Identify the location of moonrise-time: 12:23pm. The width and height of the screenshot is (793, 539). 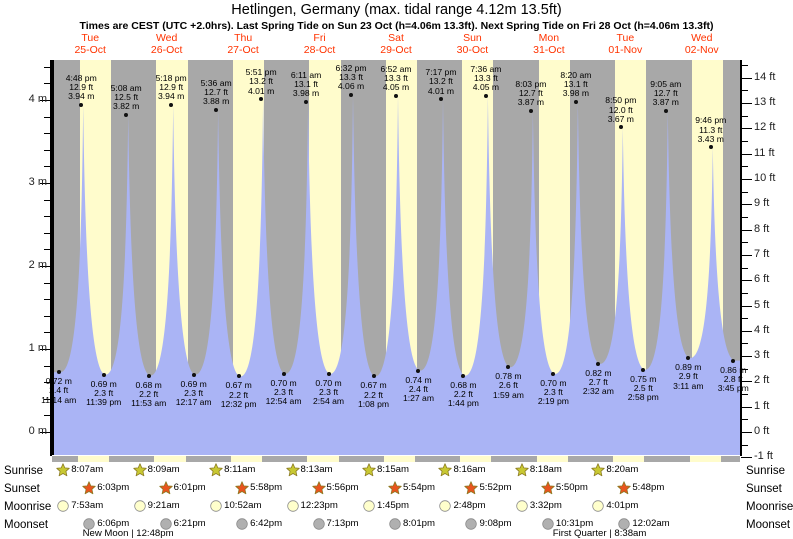
(319, 505).